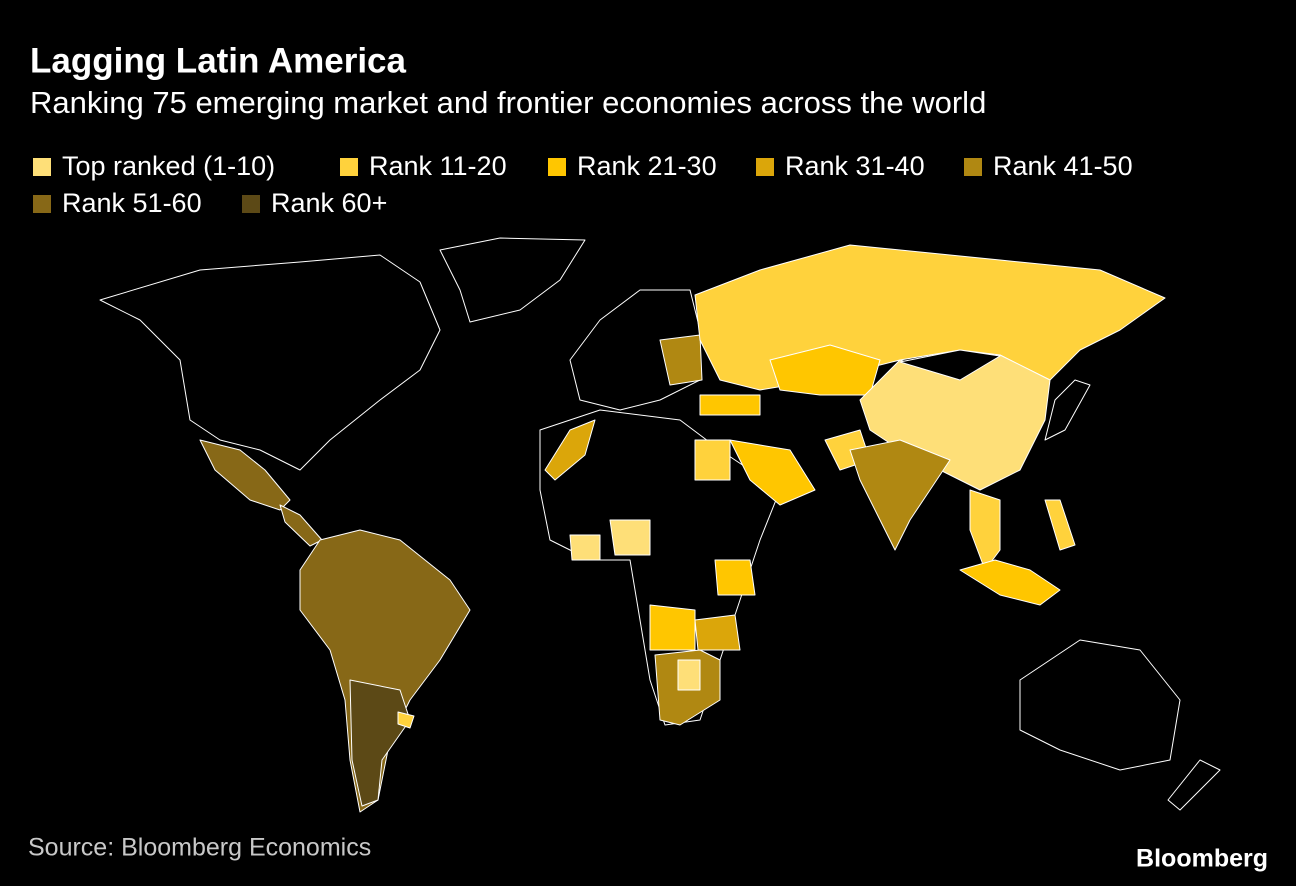  Describe the element at coordinates (585, 547) in the screenshot. I see `west-africa` at that location.